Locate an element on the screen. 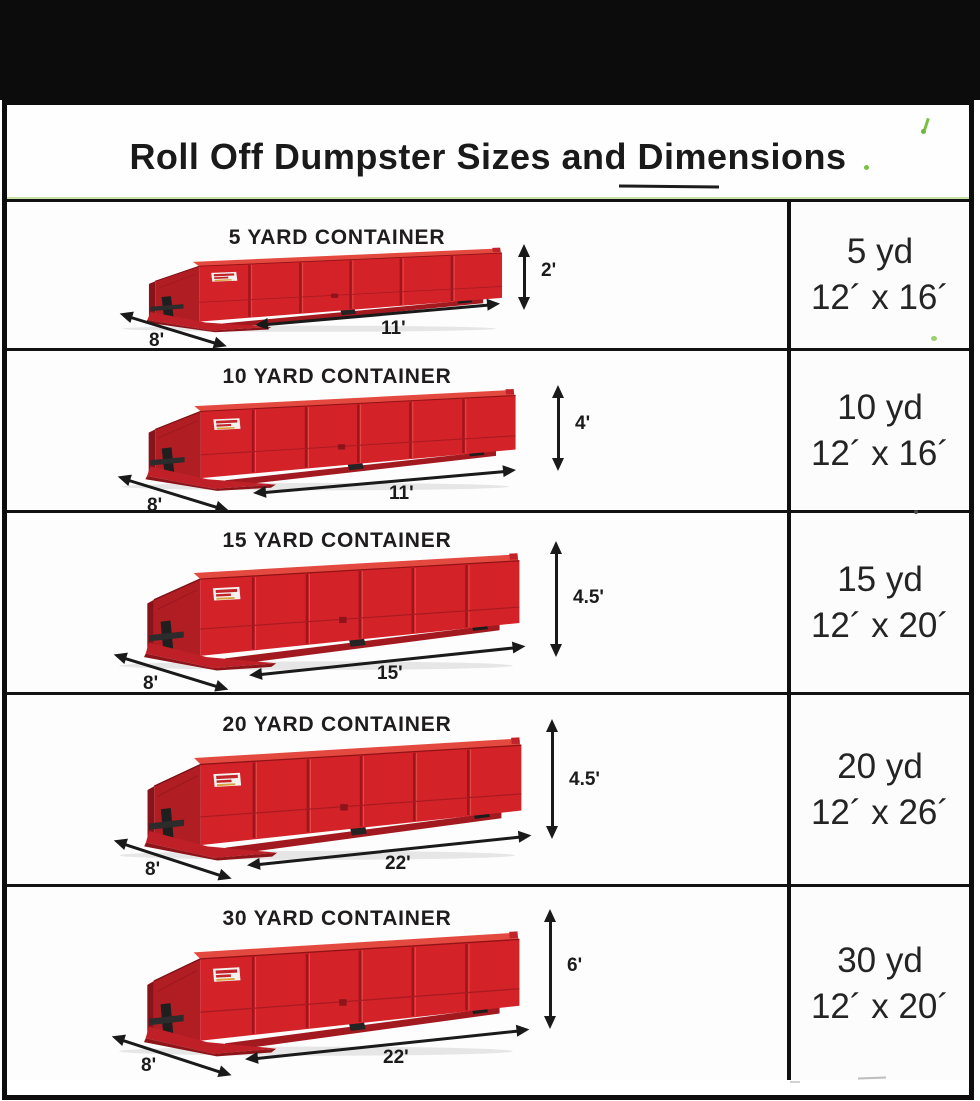 This screenshot has width=980, height=1101. illustration-cell: 30 YARD CONTAINER 6' 22' 8' is located at coordinates (397, 983).